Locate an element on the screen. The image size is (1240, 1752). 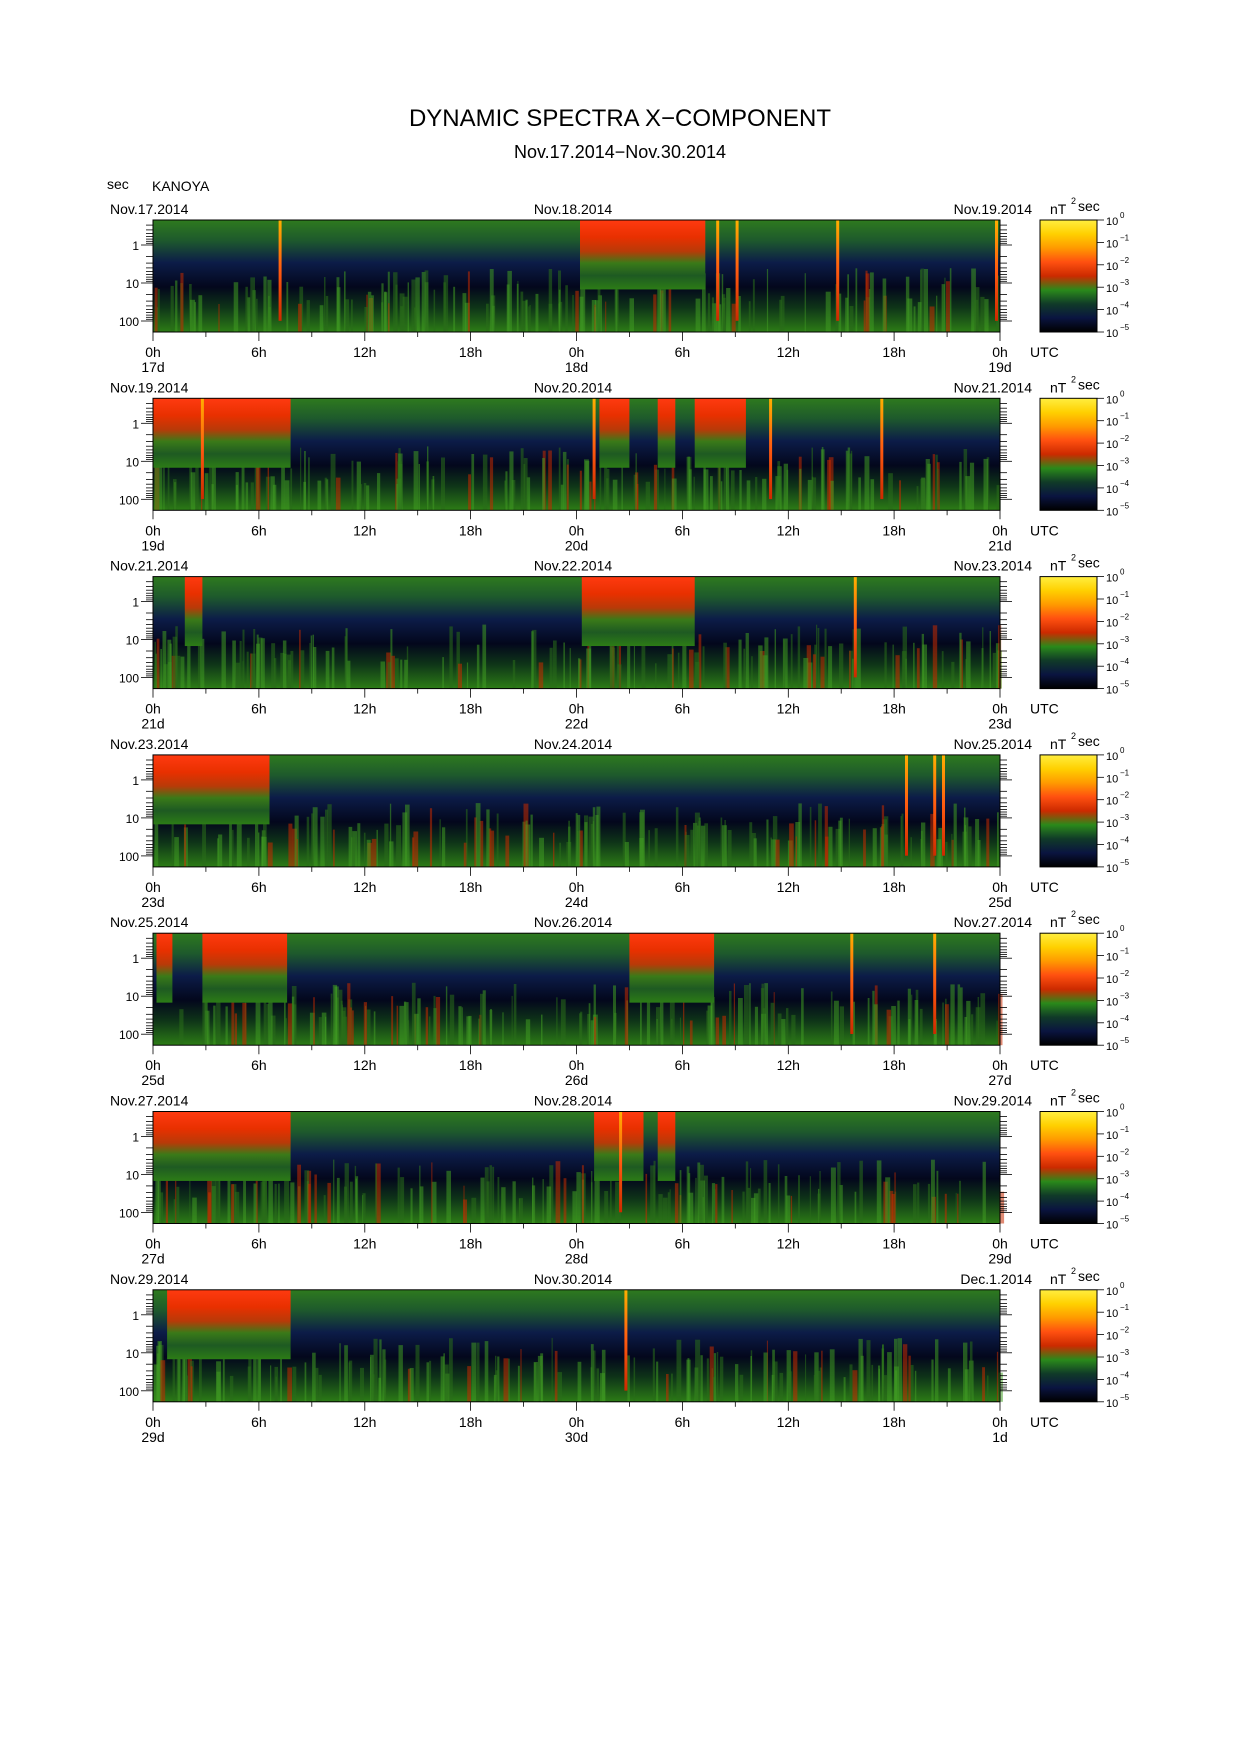
panel-mid-date: Nov.24.2014 is located at coordinates (573, 744).